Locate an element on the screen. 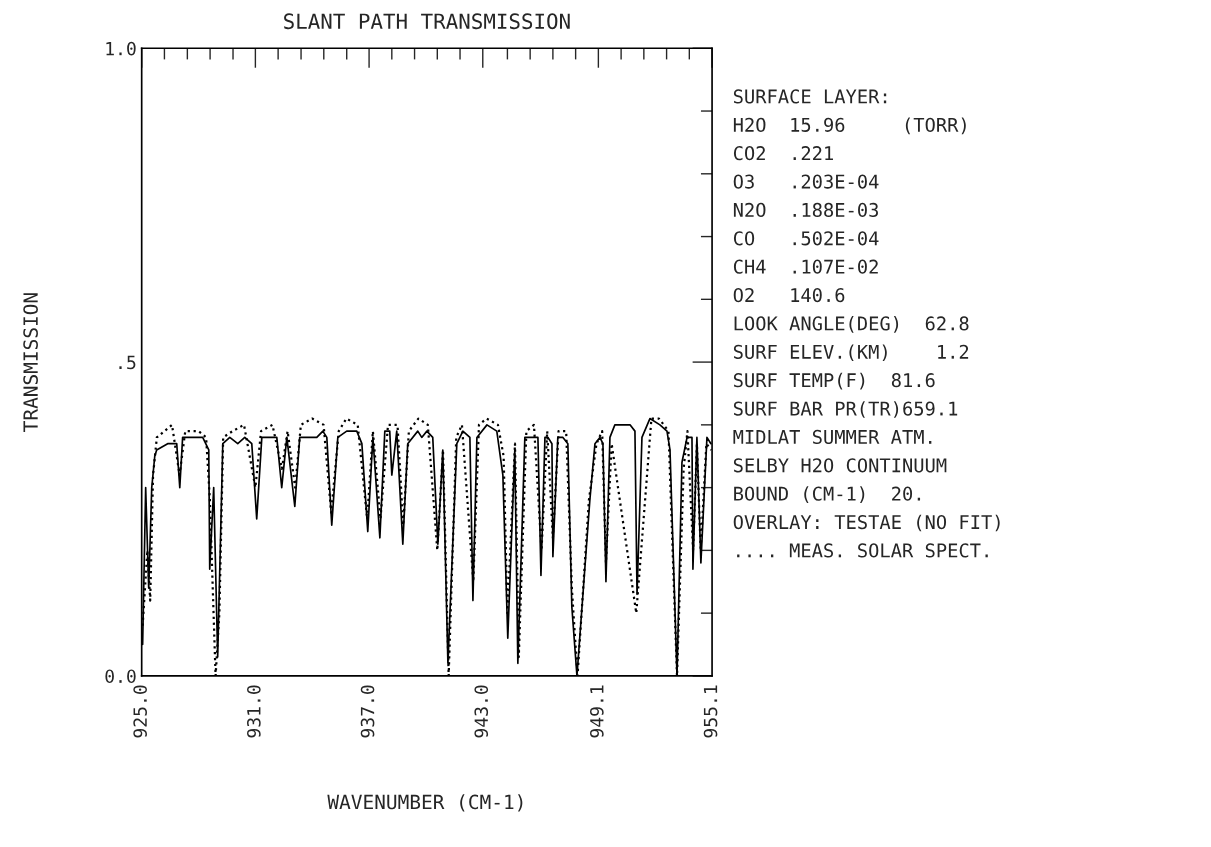  x-tick-label: 943.0 is located at coordinates (481, 711).